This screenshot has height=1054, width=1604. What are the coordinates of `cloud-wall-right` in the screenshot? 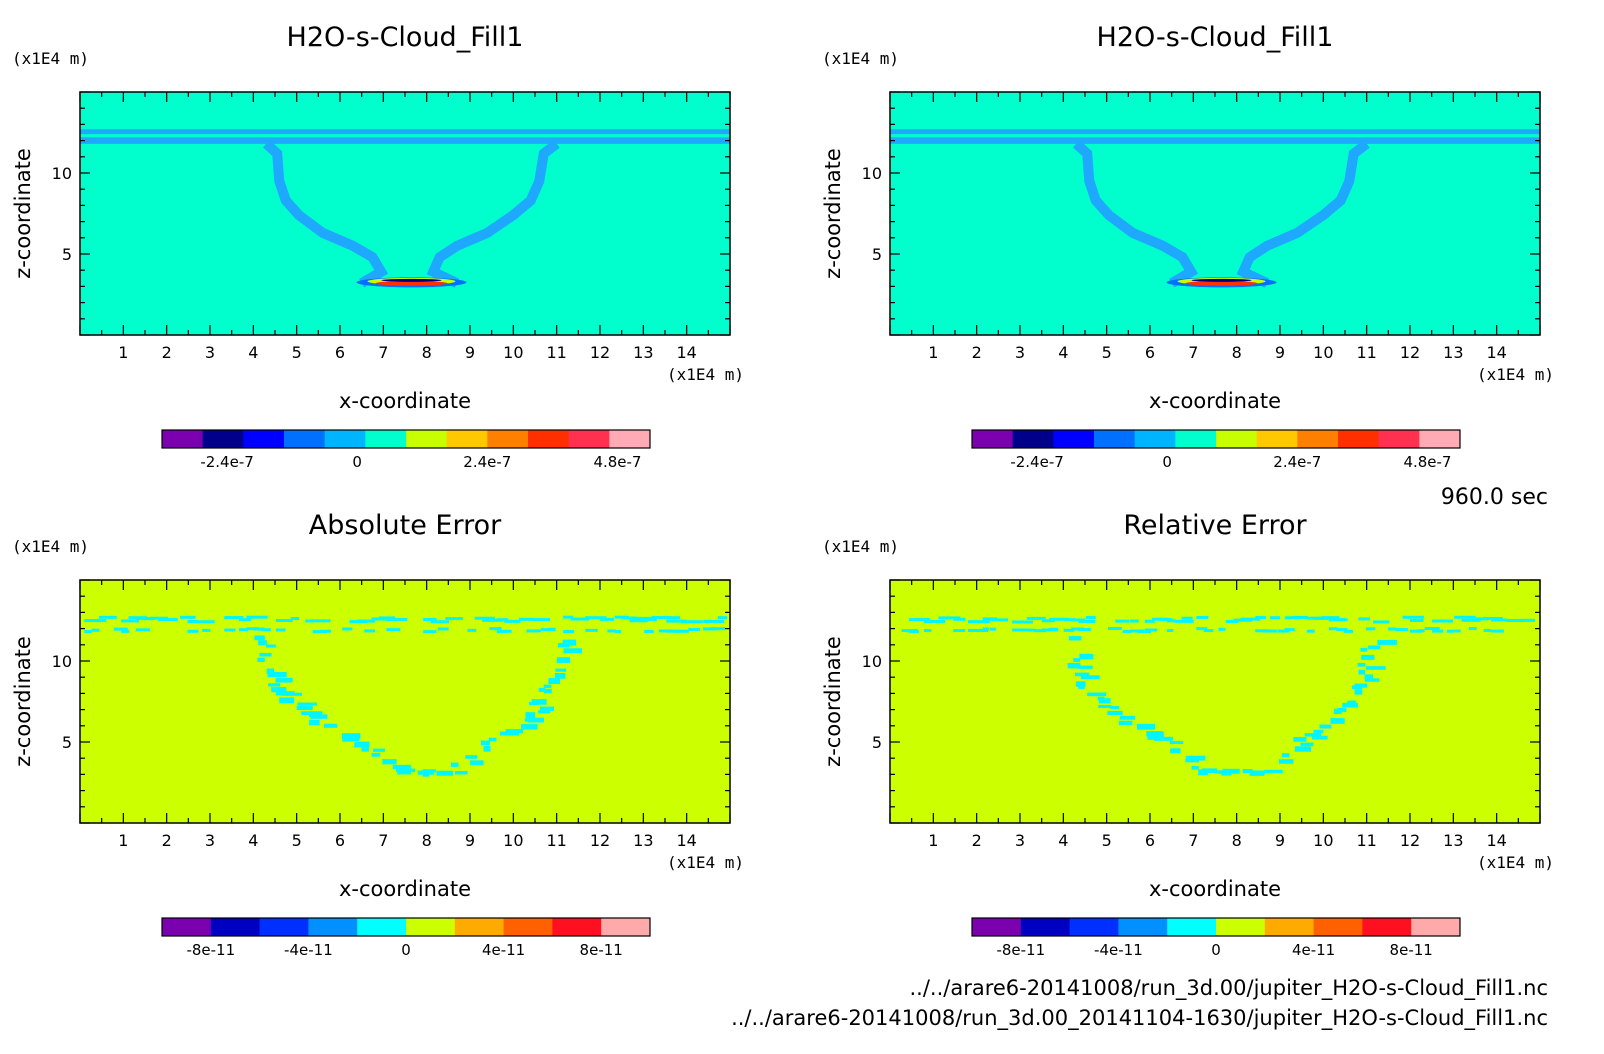 It's located at (1303, 213).